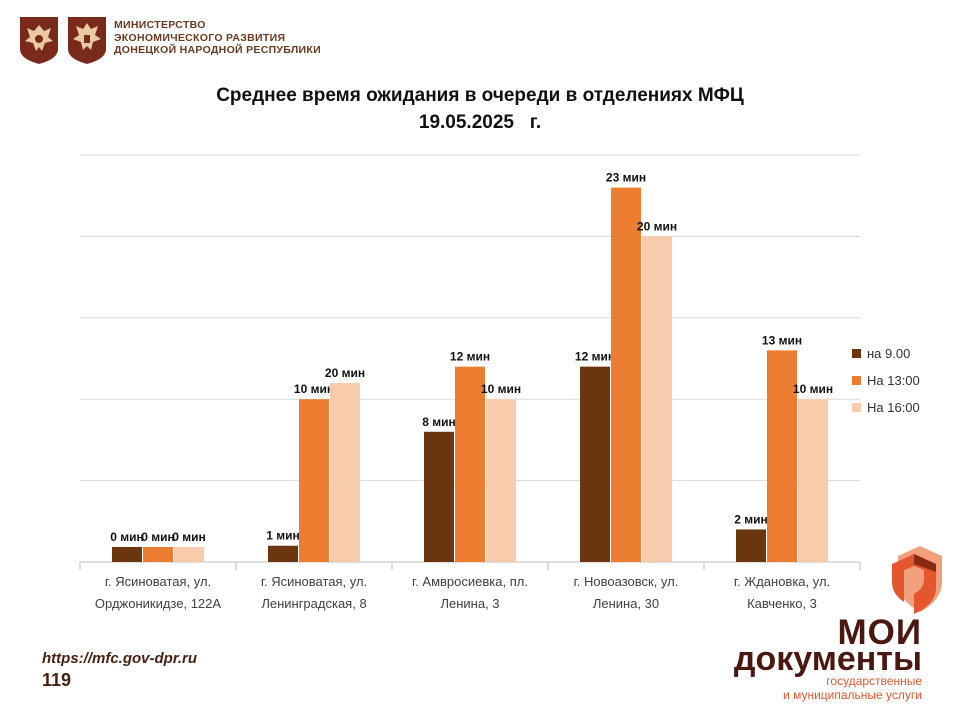 This screenshot has width=960, height=720. I want to click on legend-item: на 9.00, so click(886, 353).